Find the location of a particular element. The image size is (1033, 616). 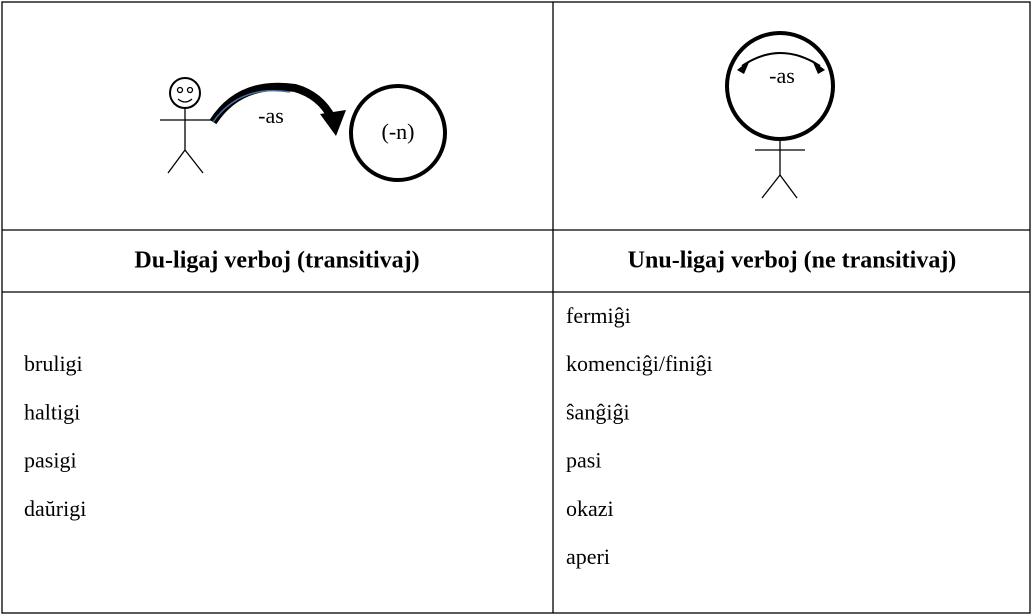

transitive-diagram: -as (-n) is located at coordinates (303, 129).